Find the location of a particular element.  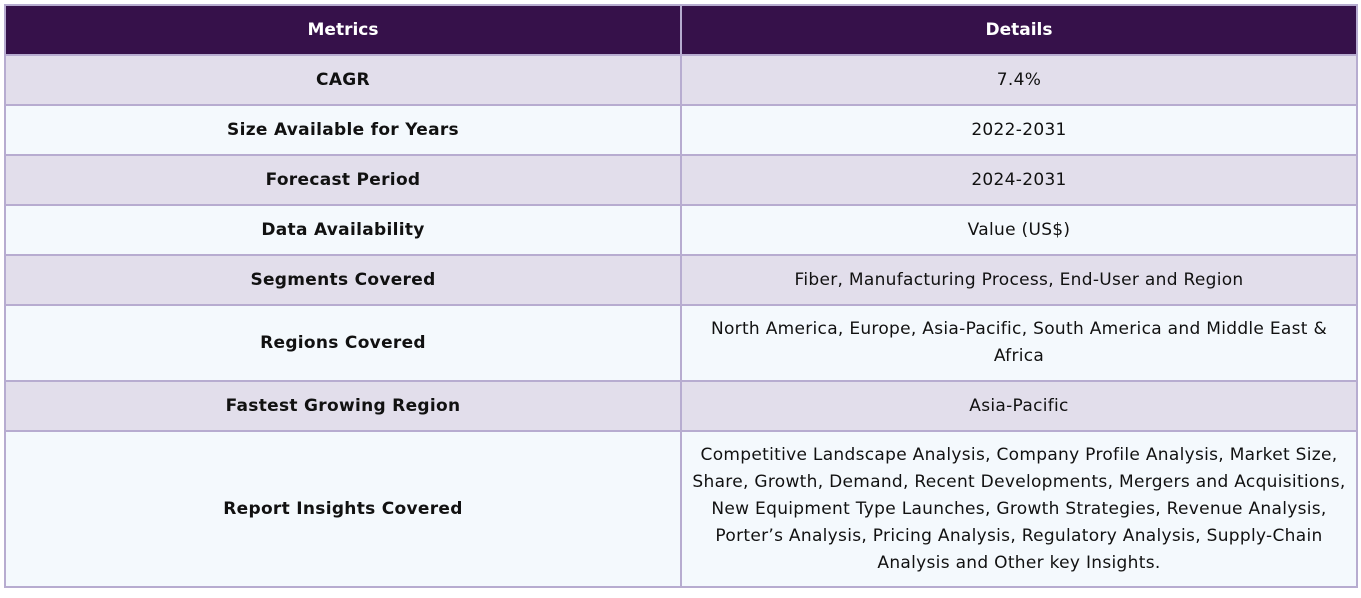

table-header-row: Metrics Details is located at coordinates (681, 30).